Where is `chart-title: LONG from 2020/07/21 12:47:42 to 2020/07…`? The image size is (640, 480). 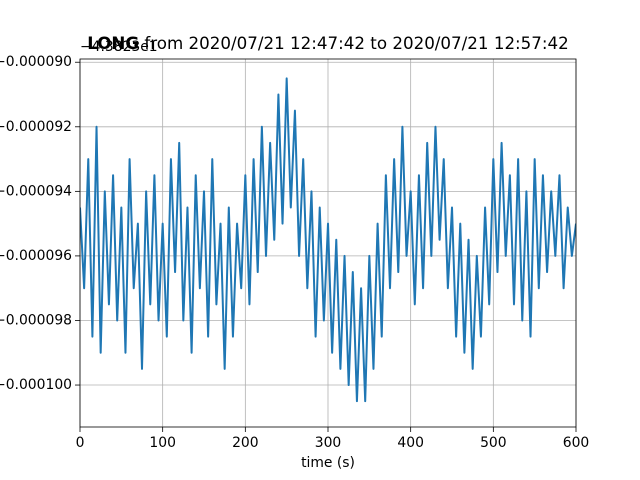
chart-title: LONG from 2020/07/21 12:47:42 to 2020/07… is located at coordinates (328, 43).